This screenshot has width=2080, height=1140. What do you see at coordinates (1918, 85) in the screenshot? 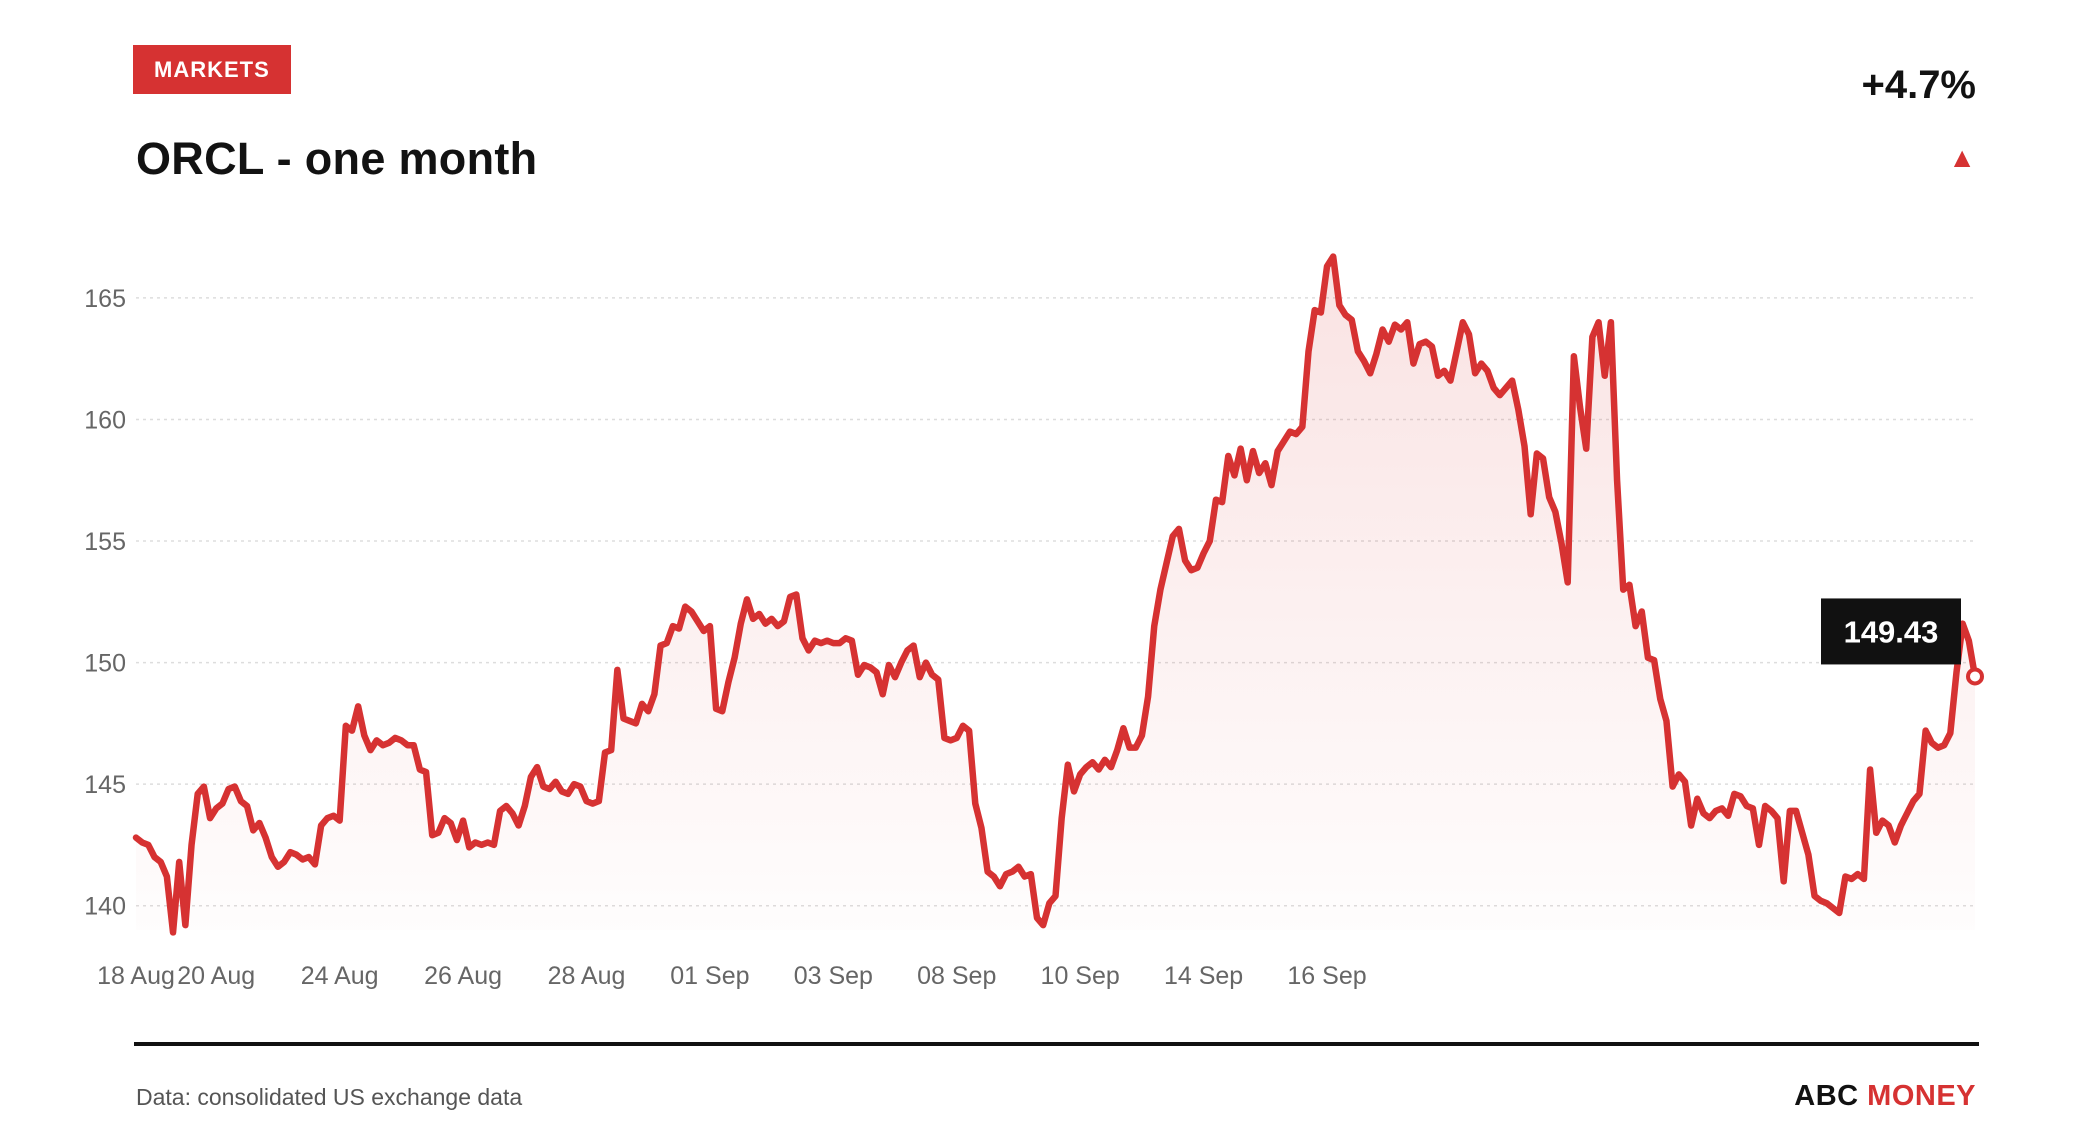
I see `change-percent: +4.7%` at bounding box center [1918, 85].